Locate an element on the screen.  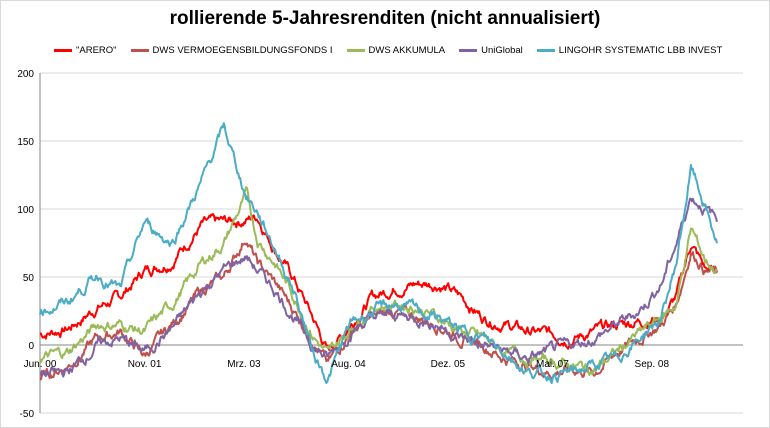
legend-item: DWS VERMOEGENSBILDUNGSFONDS I is located at coordinates (231, 50).